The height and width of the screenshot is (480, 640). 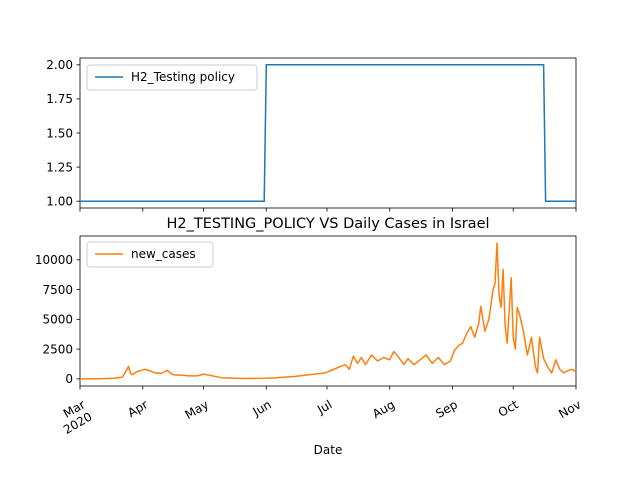 I want to click on top-y-ticks: 1.00 1.25 1.50 1.75 2.00, so click(x=63, y=133).